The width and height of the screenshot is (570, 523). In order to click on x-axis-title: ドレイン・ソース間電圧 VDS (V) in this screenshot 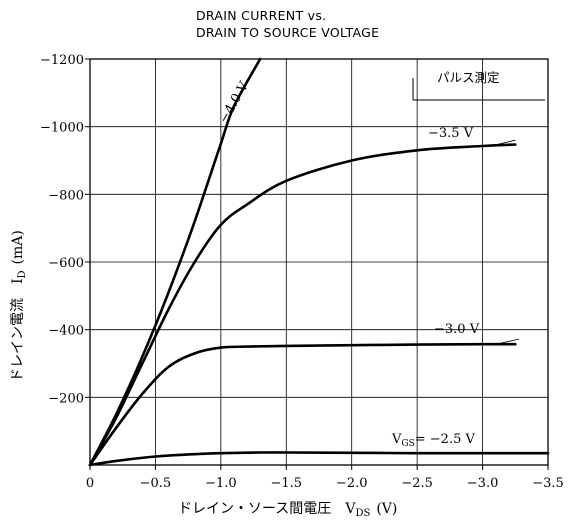, I will do `click(287, 510)`.